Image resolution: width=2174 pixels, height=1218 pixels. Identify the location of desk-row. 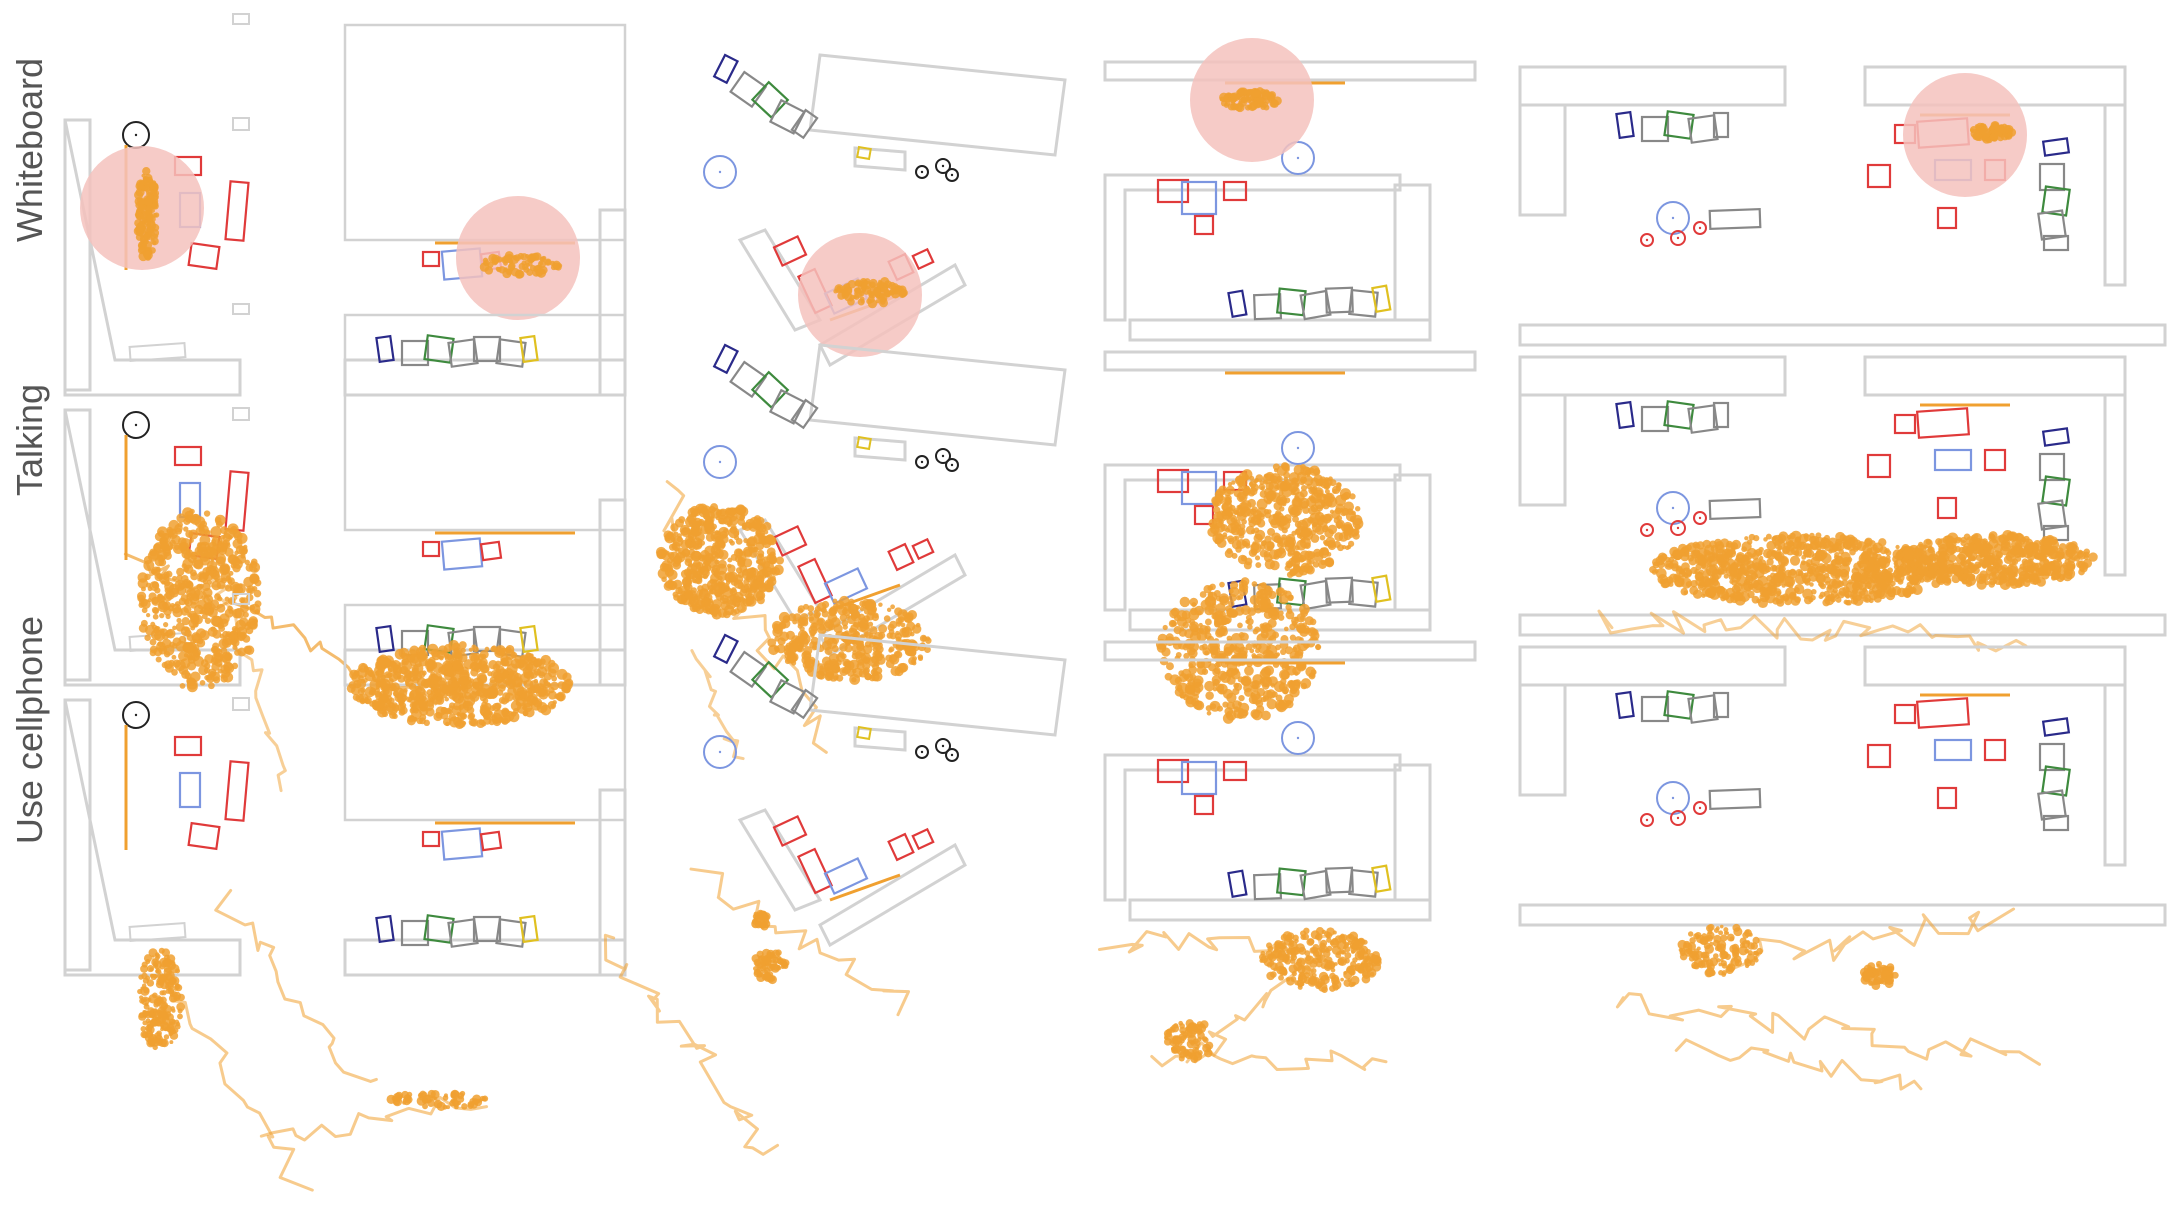
(2054, 194).